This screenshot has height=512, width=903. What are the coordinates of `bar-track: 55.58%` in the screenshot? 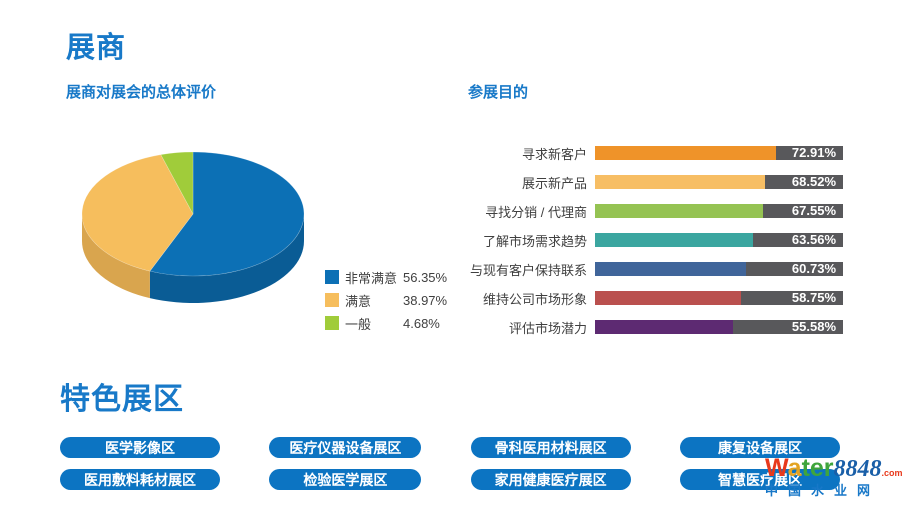 It's located at (719, 327).